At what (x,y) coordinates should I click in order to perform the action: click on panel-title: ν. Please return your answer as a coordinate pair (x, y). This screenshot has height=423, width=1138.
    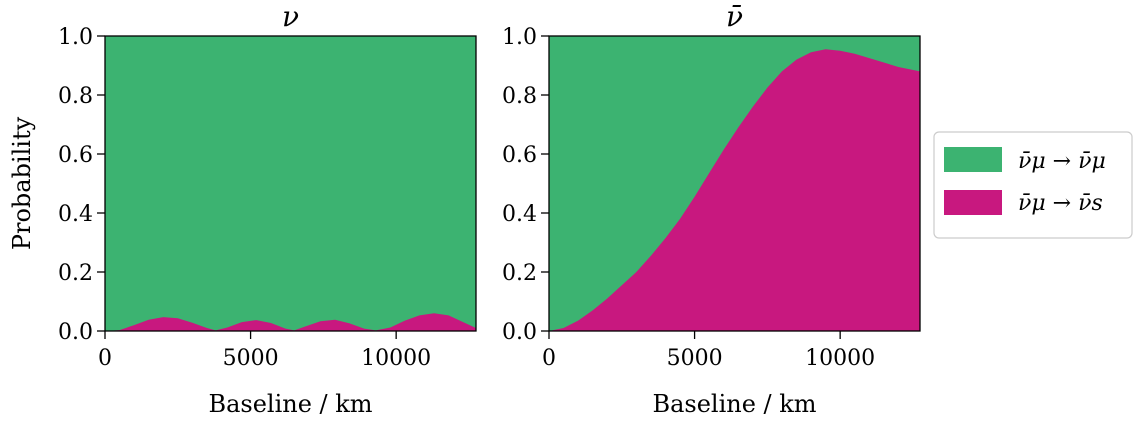
    Looking at the image, I should click on (290, 16).